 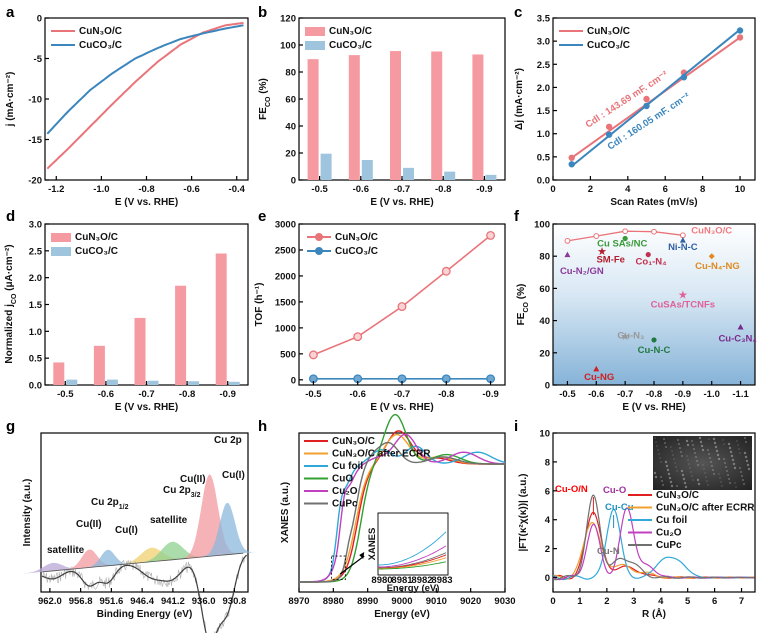 What do you see at coordinates (381, 580) in the screenshot?
I see `inset-xtick-label: 8980` at bounding box center [381, 580].